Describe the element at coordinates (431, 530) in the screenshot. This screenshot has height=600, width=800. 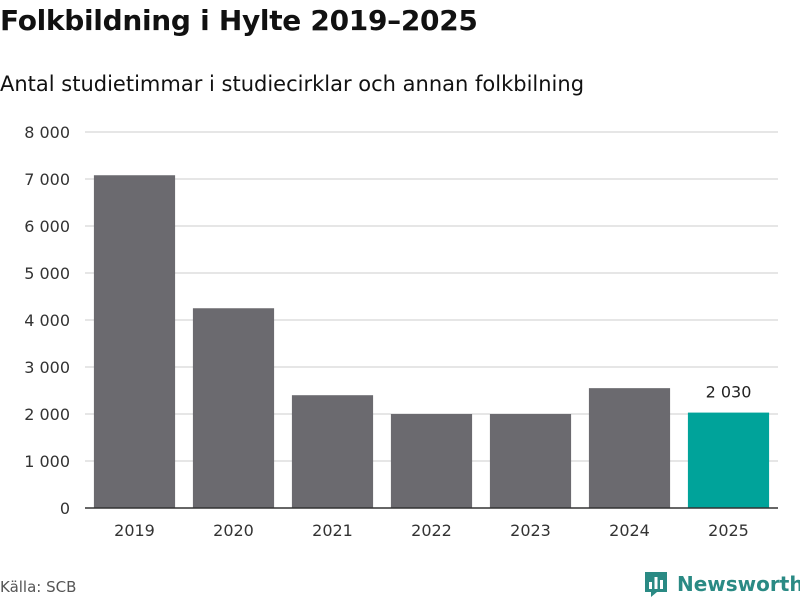
I see `x-tick-label: 2022` at that location.